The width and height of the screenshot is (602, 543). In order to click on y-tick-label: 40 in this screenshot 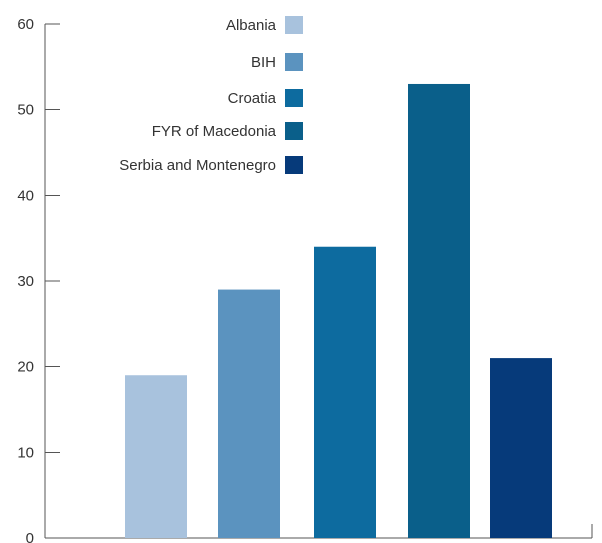, I will do `click(25, 195)`.